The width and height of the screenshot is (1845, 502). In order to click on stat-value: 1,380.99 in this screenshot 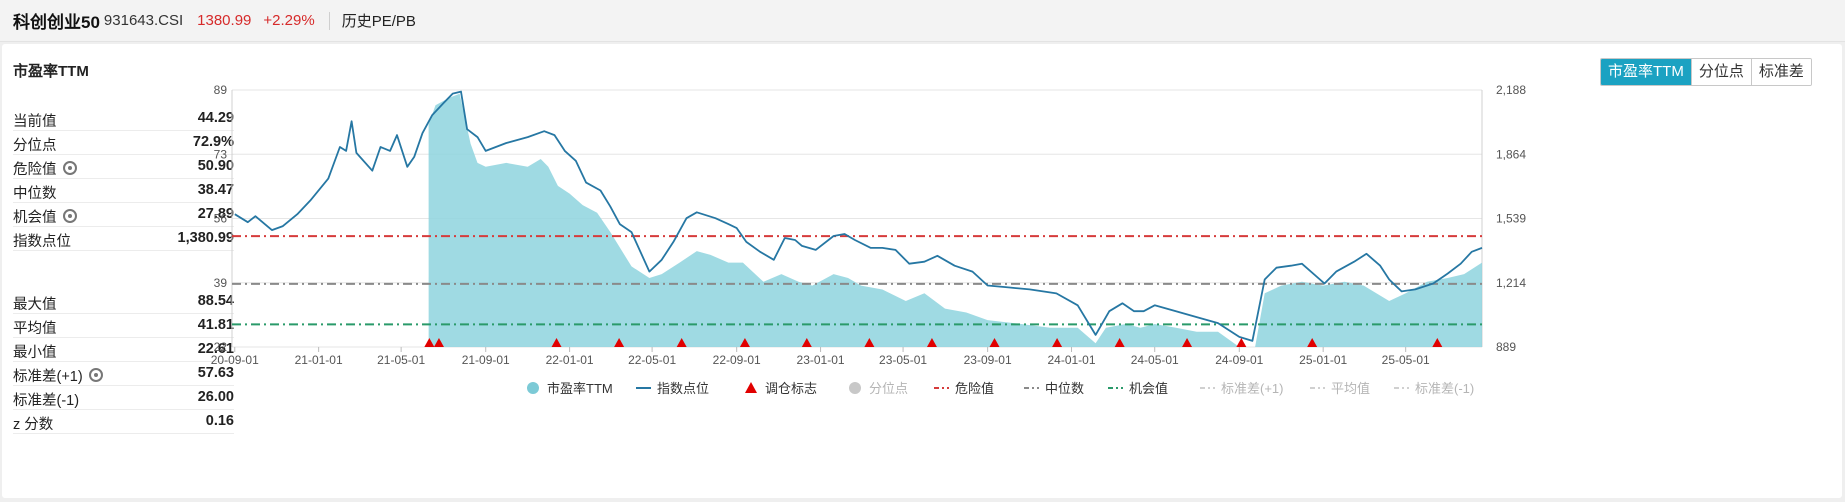, I will do `click(205, 238)`.